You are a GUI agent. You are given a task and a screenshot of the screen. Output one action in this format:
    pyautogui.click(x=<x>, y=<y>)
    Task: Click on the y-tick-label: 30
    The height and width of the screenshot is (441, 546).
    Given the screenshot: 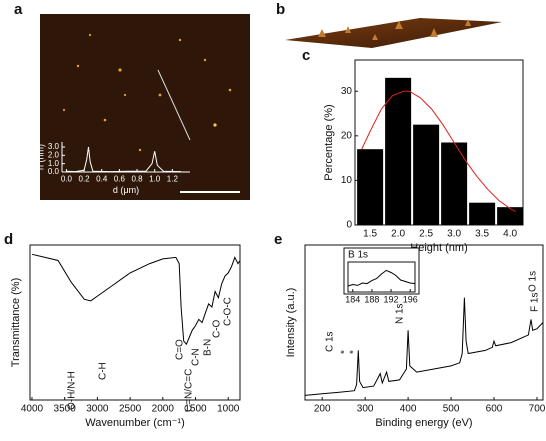 What is the action you would take?
    pyautogui.click(x=347, y=91)
    